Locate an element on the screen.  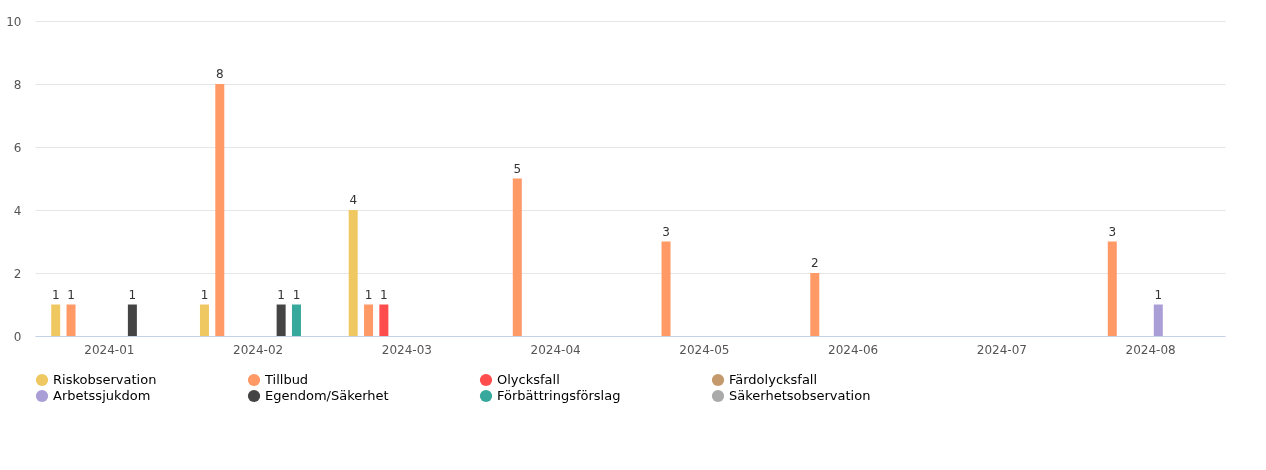
legend-label: Tillbud is located at coordinates (286, 379).